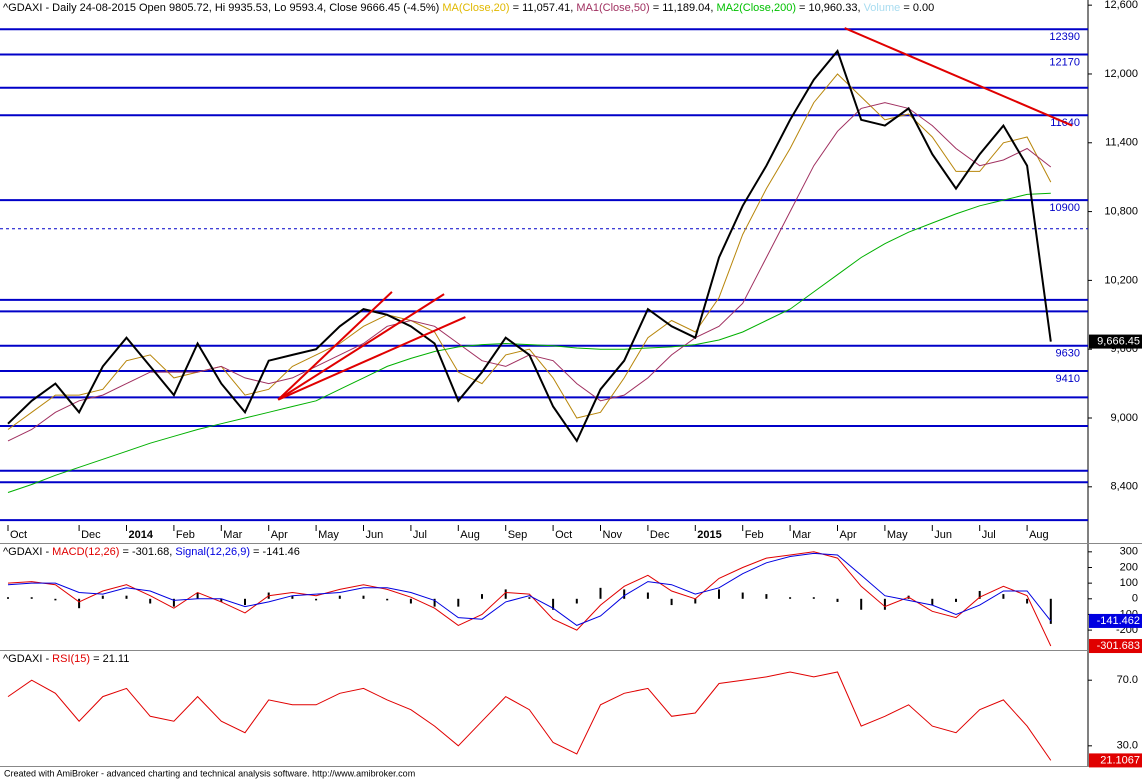 This screenshot has height=781, width=1142. I want to click on last-value-label: 21.1067, so click(1120, 760).